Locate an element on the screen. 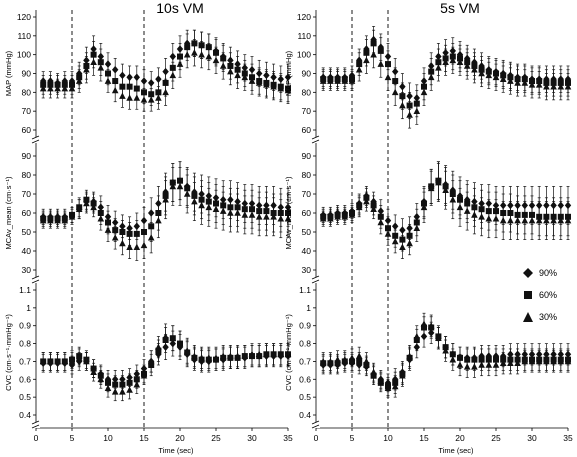 The width and height of the screenshot is (577, 457). plot-10s-map: 60 70 80 90 100 110 120 MAP (mmHg) is located at coordinates (148, 78).